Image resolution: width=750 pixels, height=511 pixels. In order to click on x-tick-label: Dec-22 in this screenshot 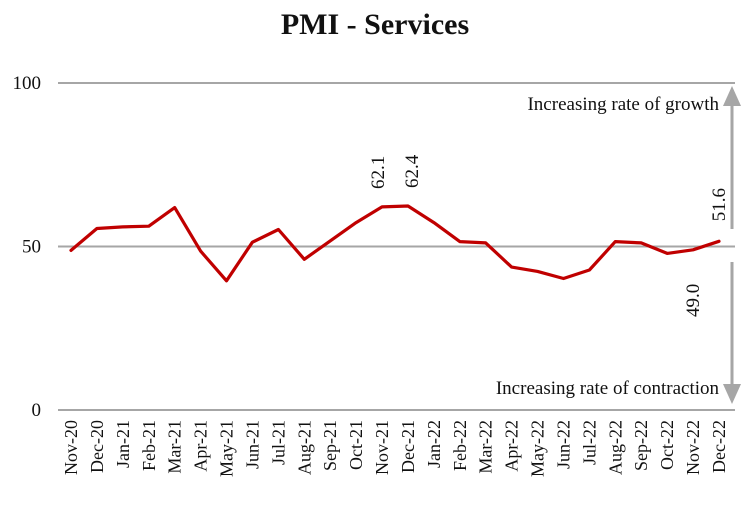, I will do `click(719, 446)`.